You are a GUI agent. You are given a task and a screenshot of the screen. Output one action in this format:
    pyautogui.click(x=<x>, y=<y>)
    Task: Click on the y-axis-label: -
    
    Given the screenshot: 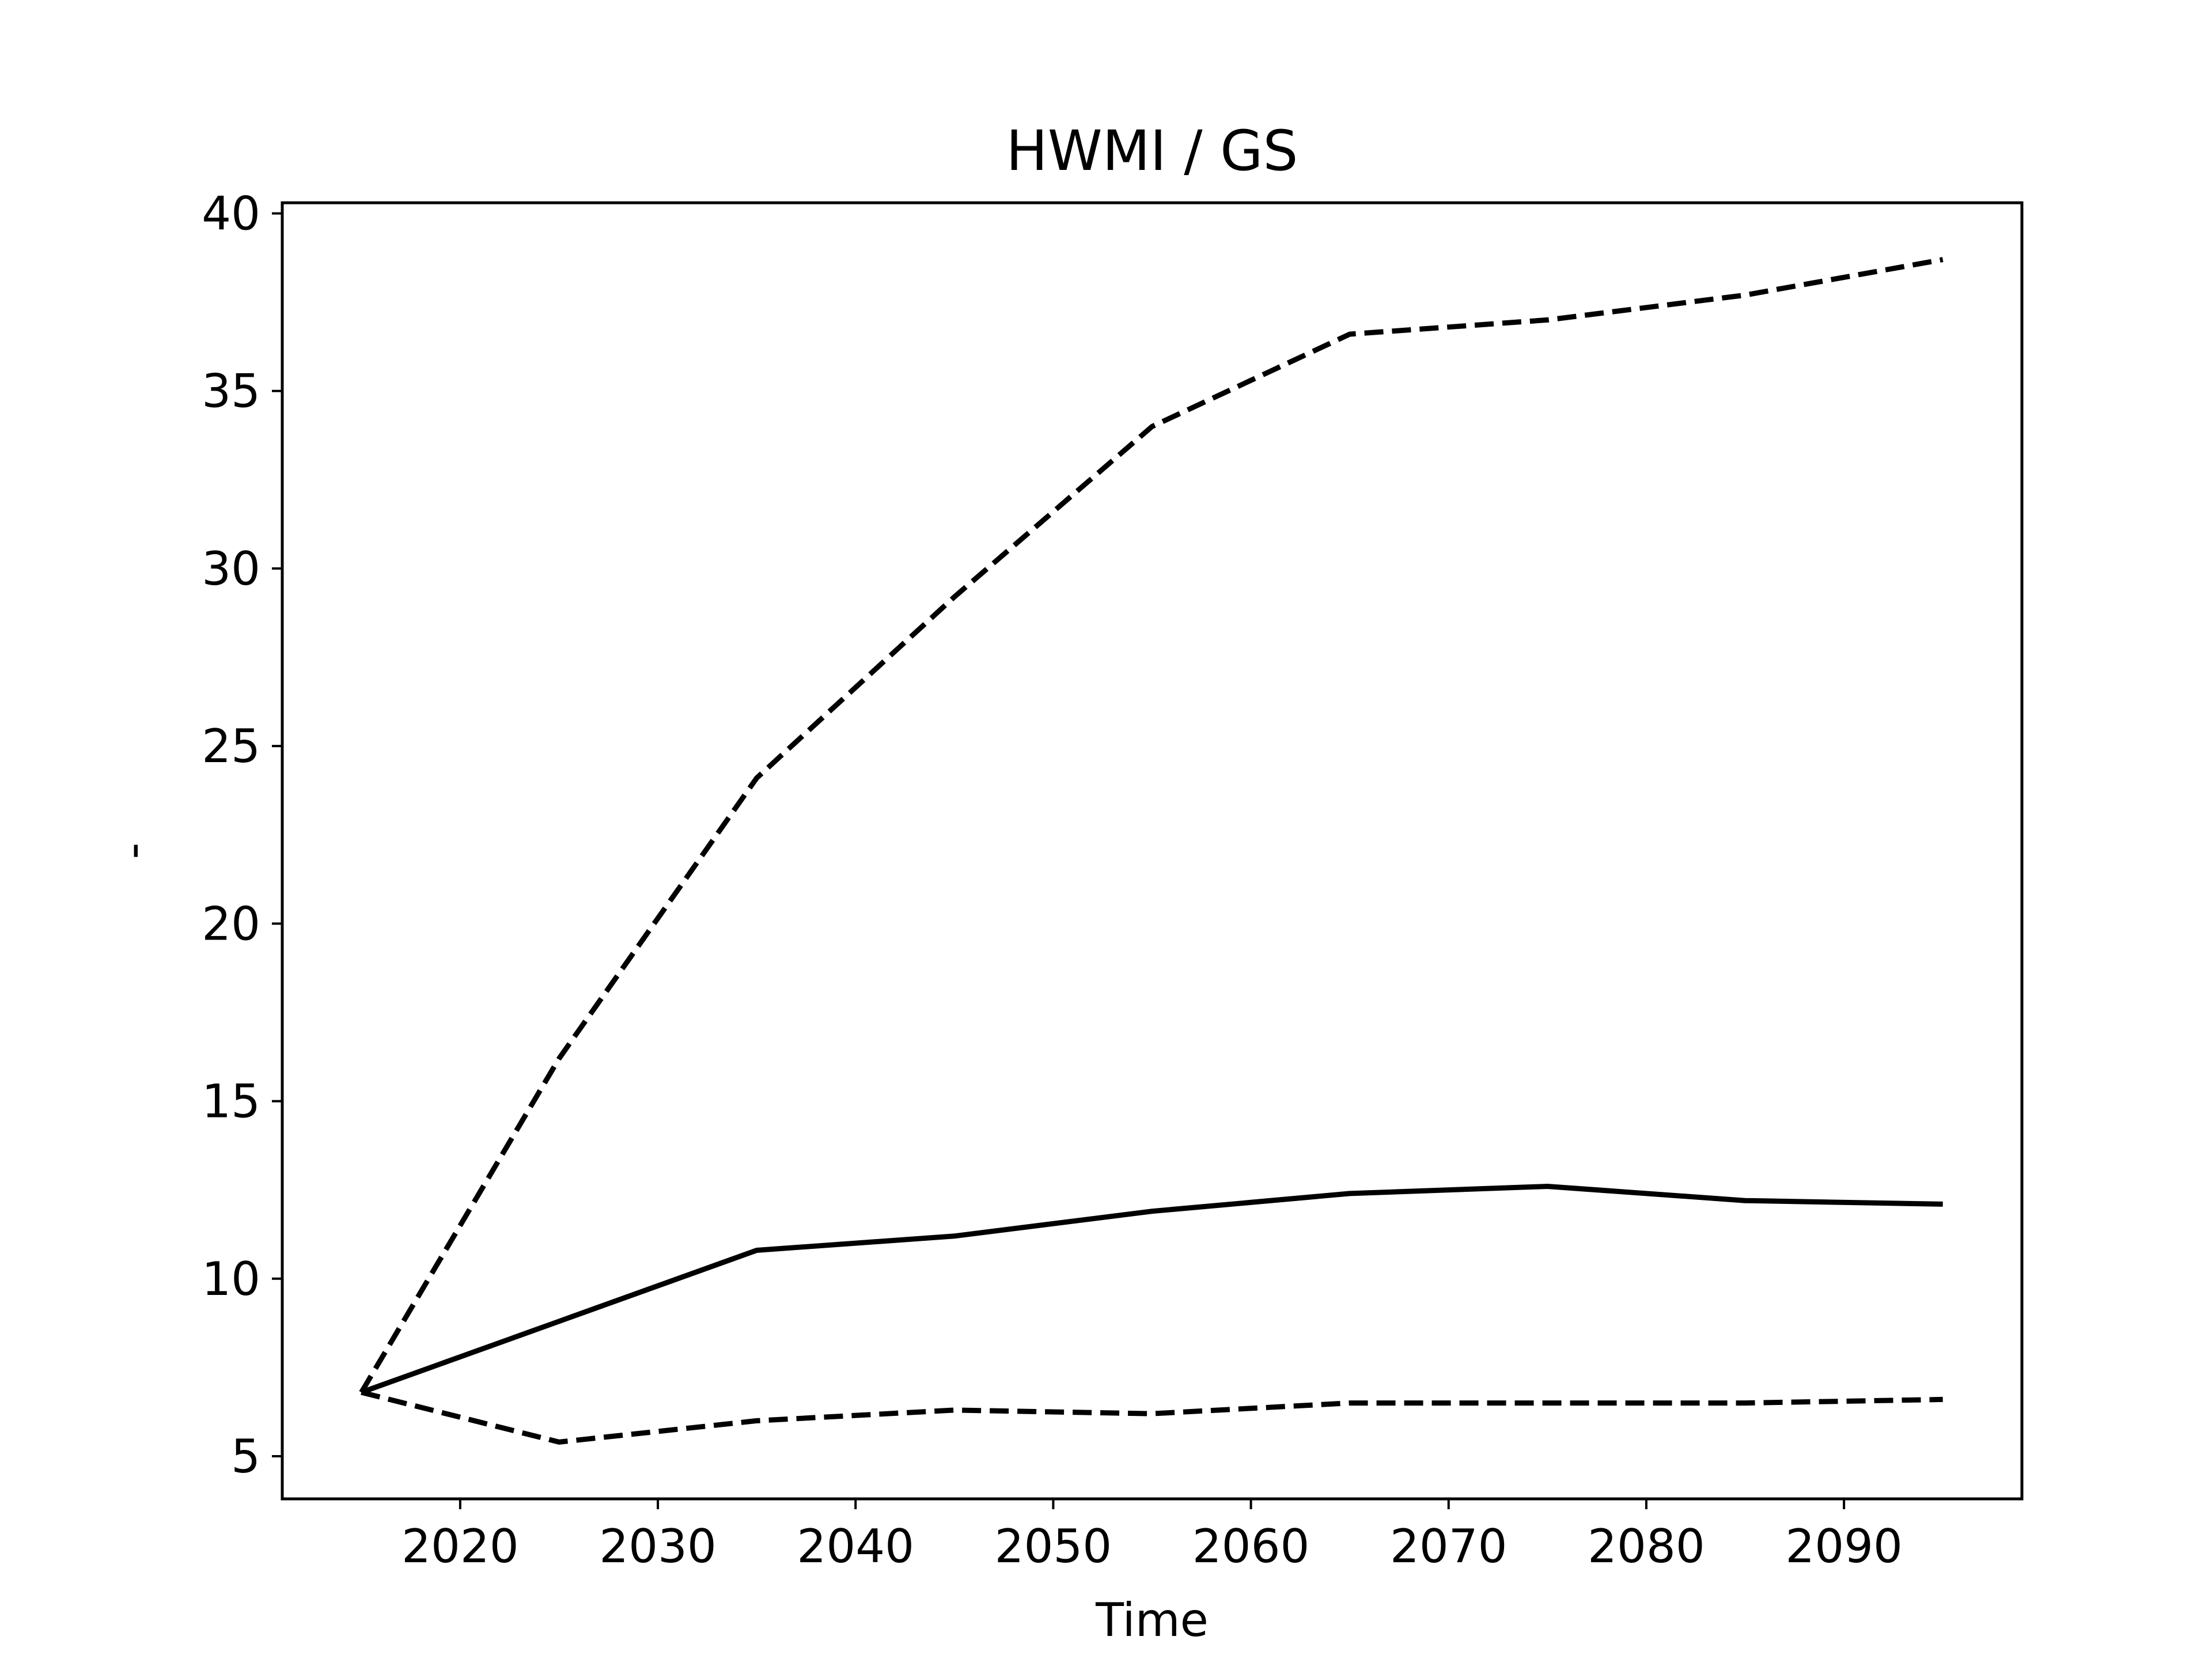 What is the action you would take?
    pyautogui.click(x=133, y=851)
    